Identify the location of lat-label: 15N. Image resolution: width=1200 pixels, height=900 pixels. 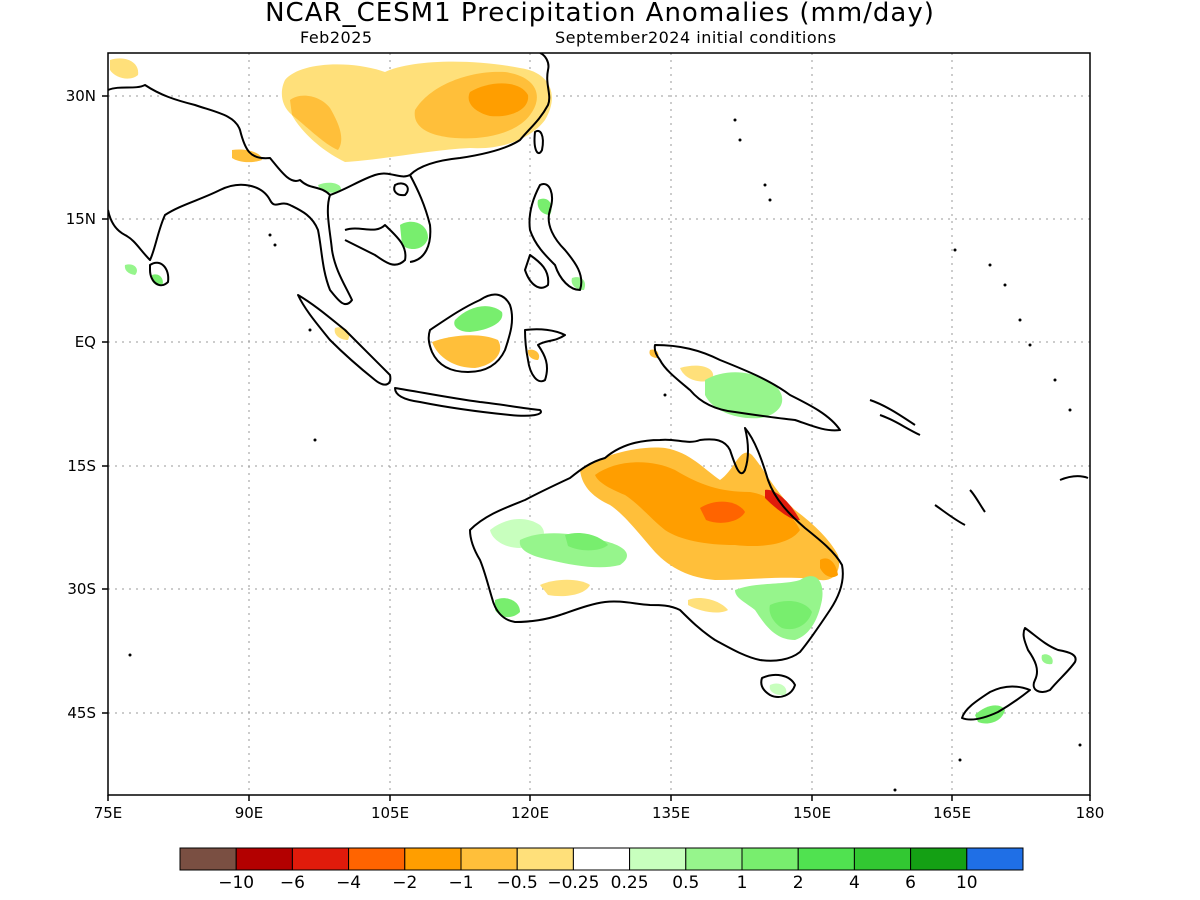
(81, 219).